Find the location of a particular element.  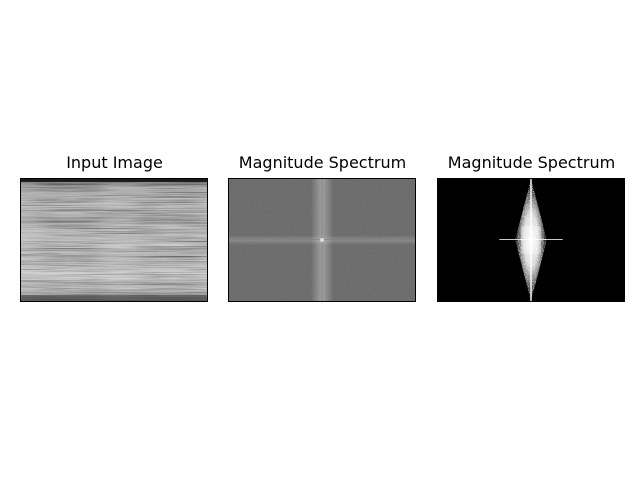

magnitude-spectrum-gray-panel is located at coordinates (322, 240).